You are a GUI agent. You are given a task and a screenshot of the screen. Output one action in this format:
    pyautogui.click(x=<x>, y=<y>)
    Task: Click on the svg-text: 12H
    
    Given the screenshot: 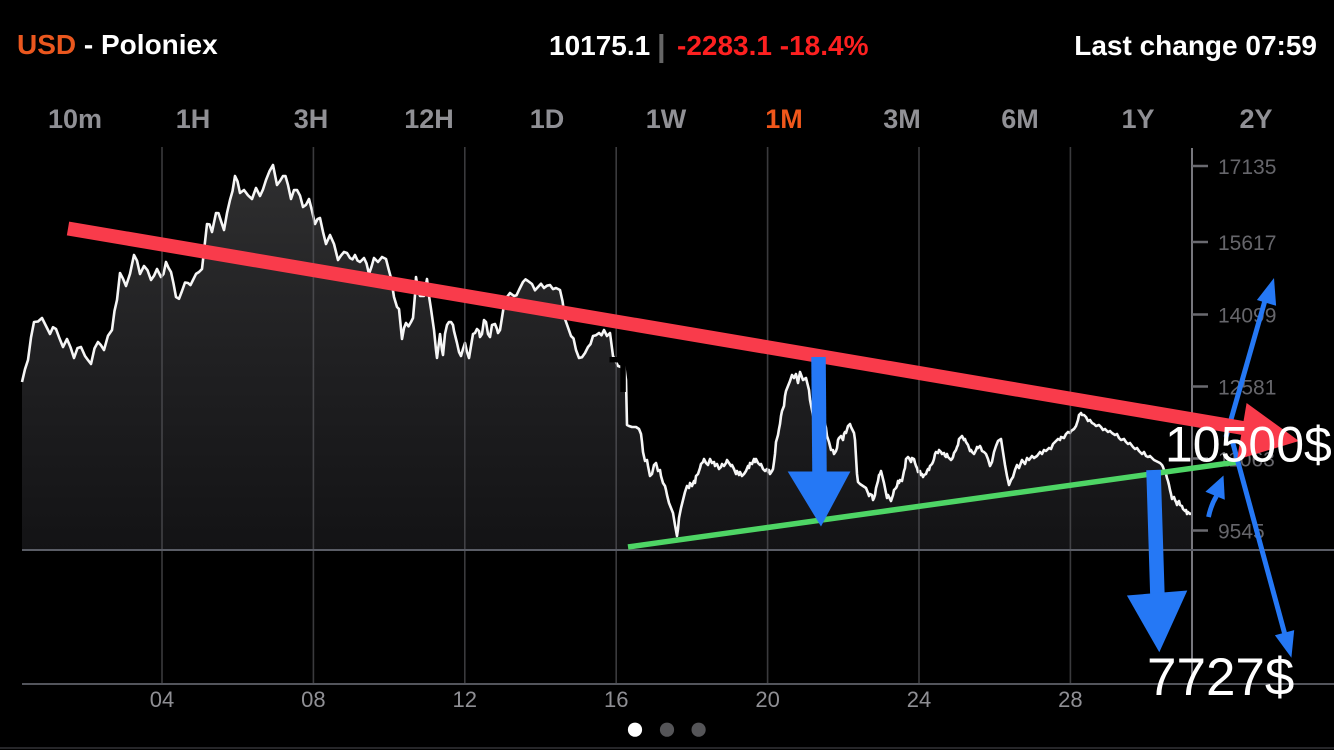 What is the action you would take?
    pyautogui.click(x=429, y=119)
    